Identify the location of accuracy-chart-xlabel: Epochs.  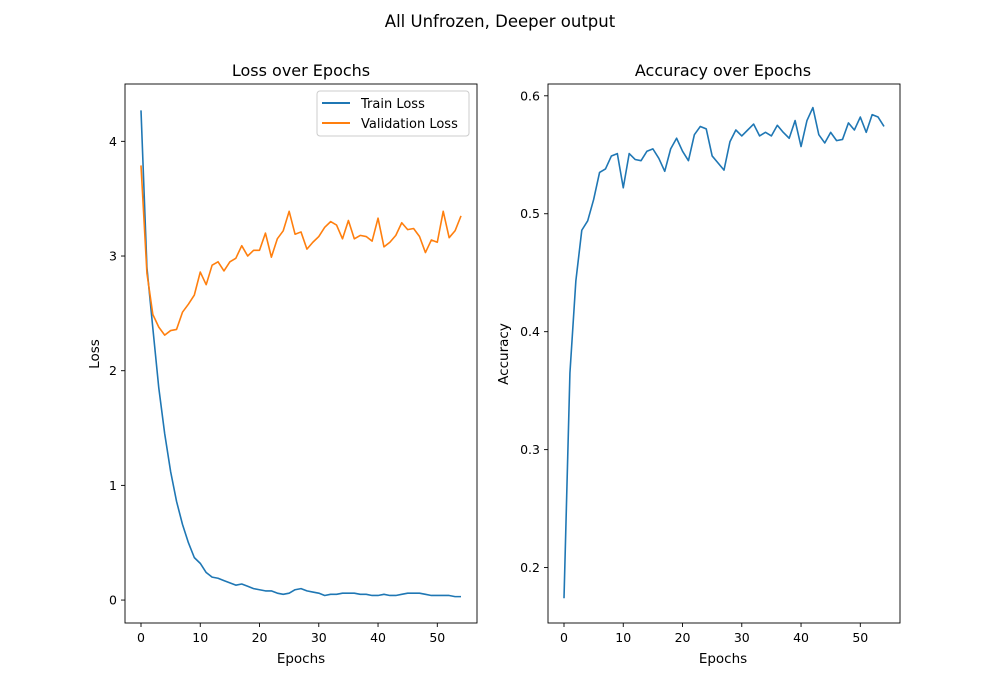
(723, 659).